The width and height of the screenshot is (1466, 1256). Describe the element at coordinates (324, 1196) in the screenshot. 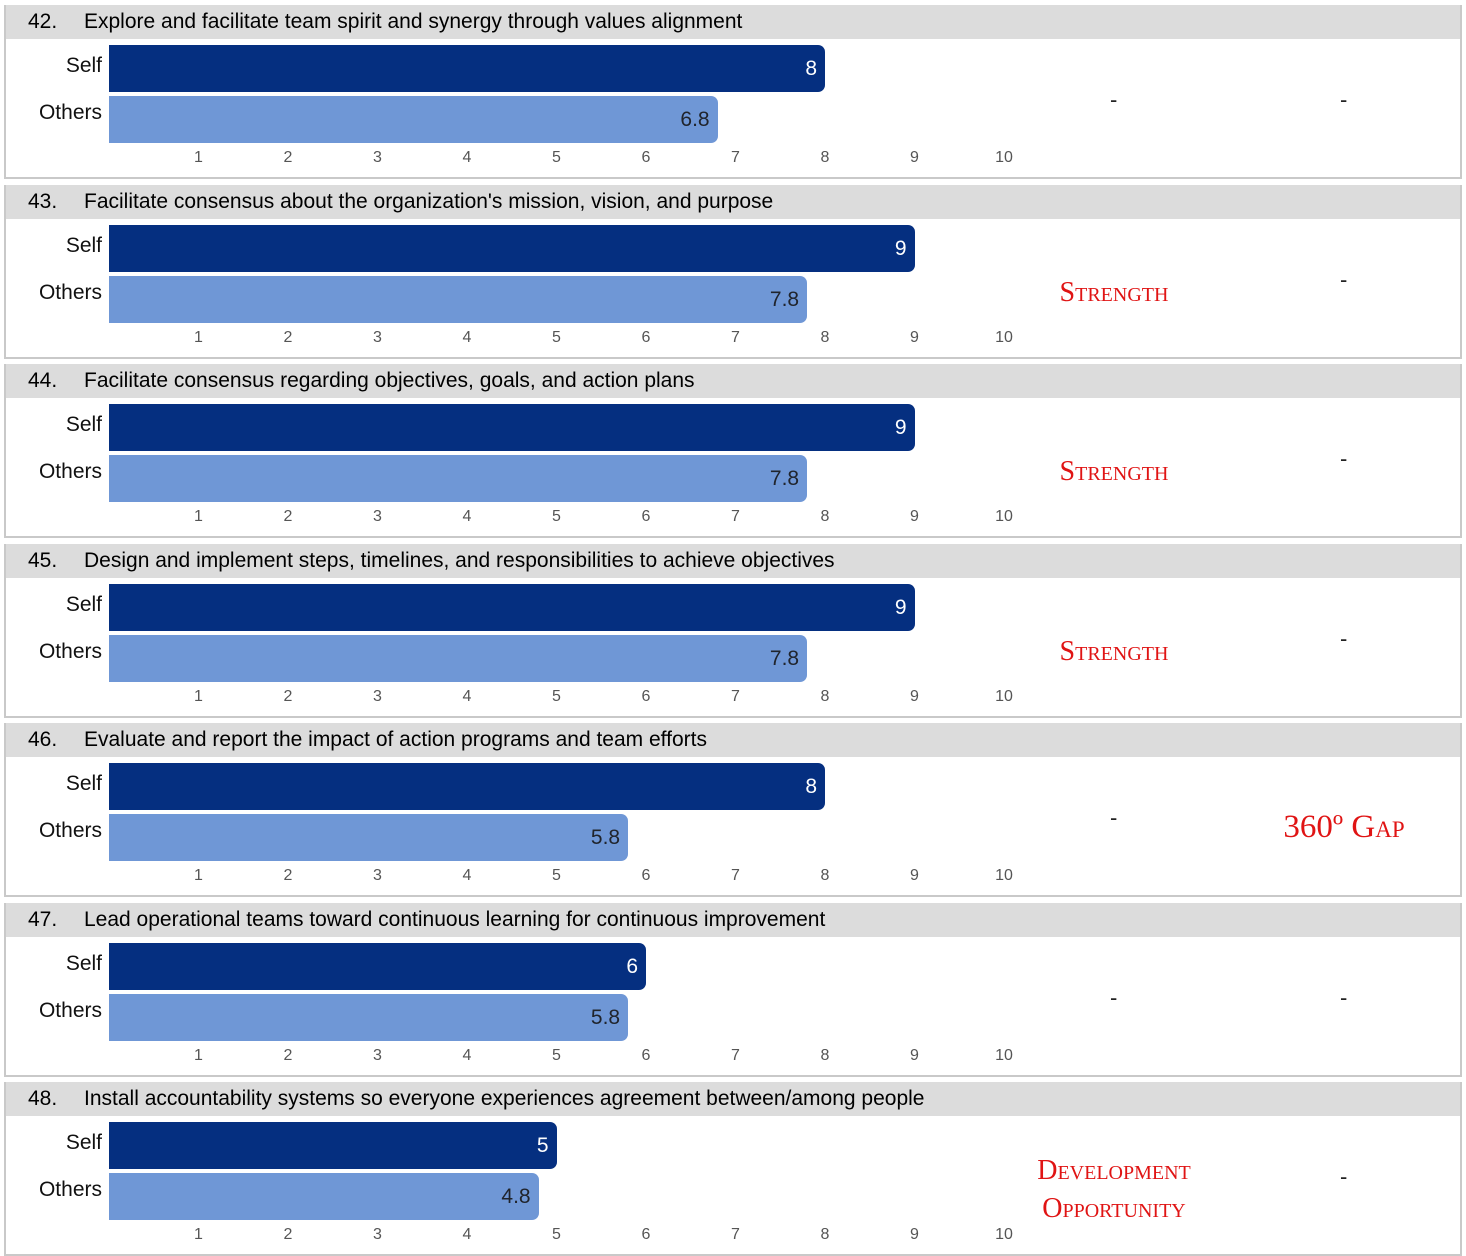

I see `others-bar: 4.8` at that location.